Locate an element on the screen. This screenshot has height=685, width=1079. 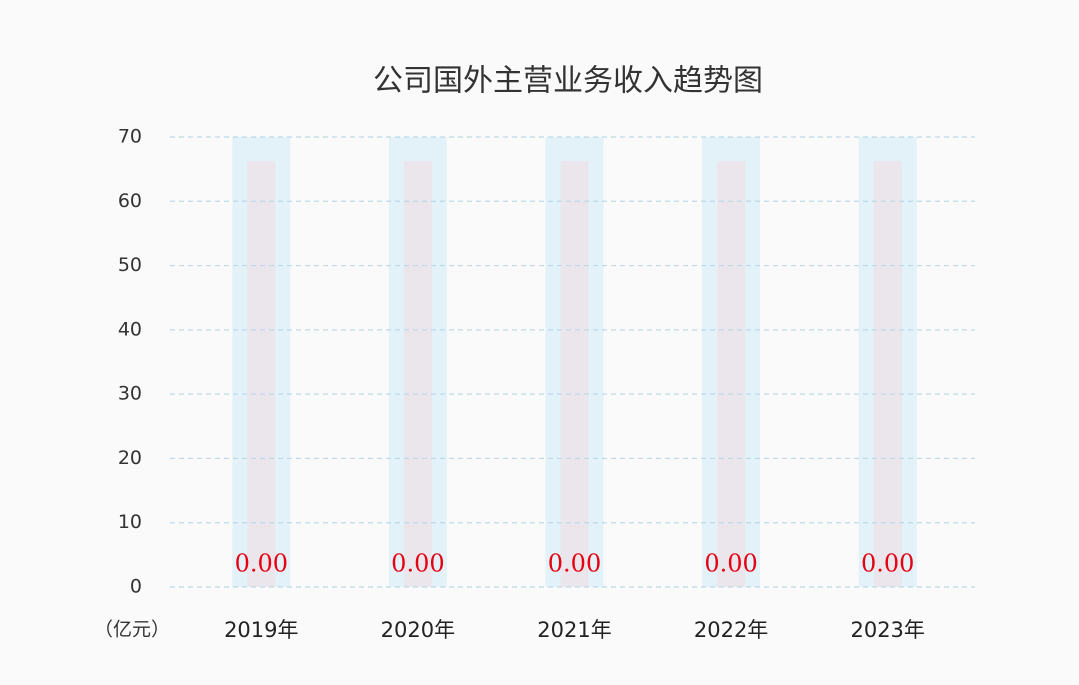
x-tick-label: 2020年 is located at coordinates (418, 630).